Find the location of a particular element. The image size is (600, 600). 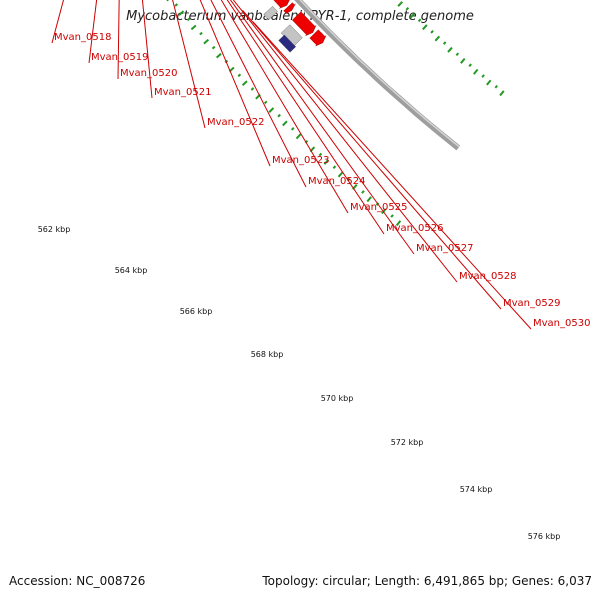

accession-text: Accession: NC_008726 is located at coordinates (77, 581).